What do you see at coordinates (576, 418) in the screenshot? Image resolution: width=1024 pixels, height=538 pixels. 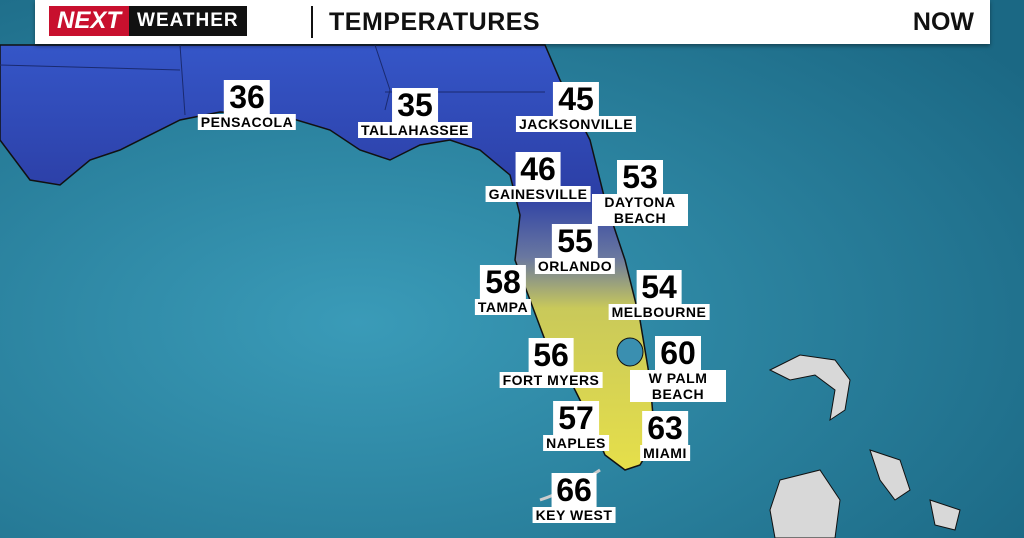 I see `temperature: 57` at bounding box center [576, 418].